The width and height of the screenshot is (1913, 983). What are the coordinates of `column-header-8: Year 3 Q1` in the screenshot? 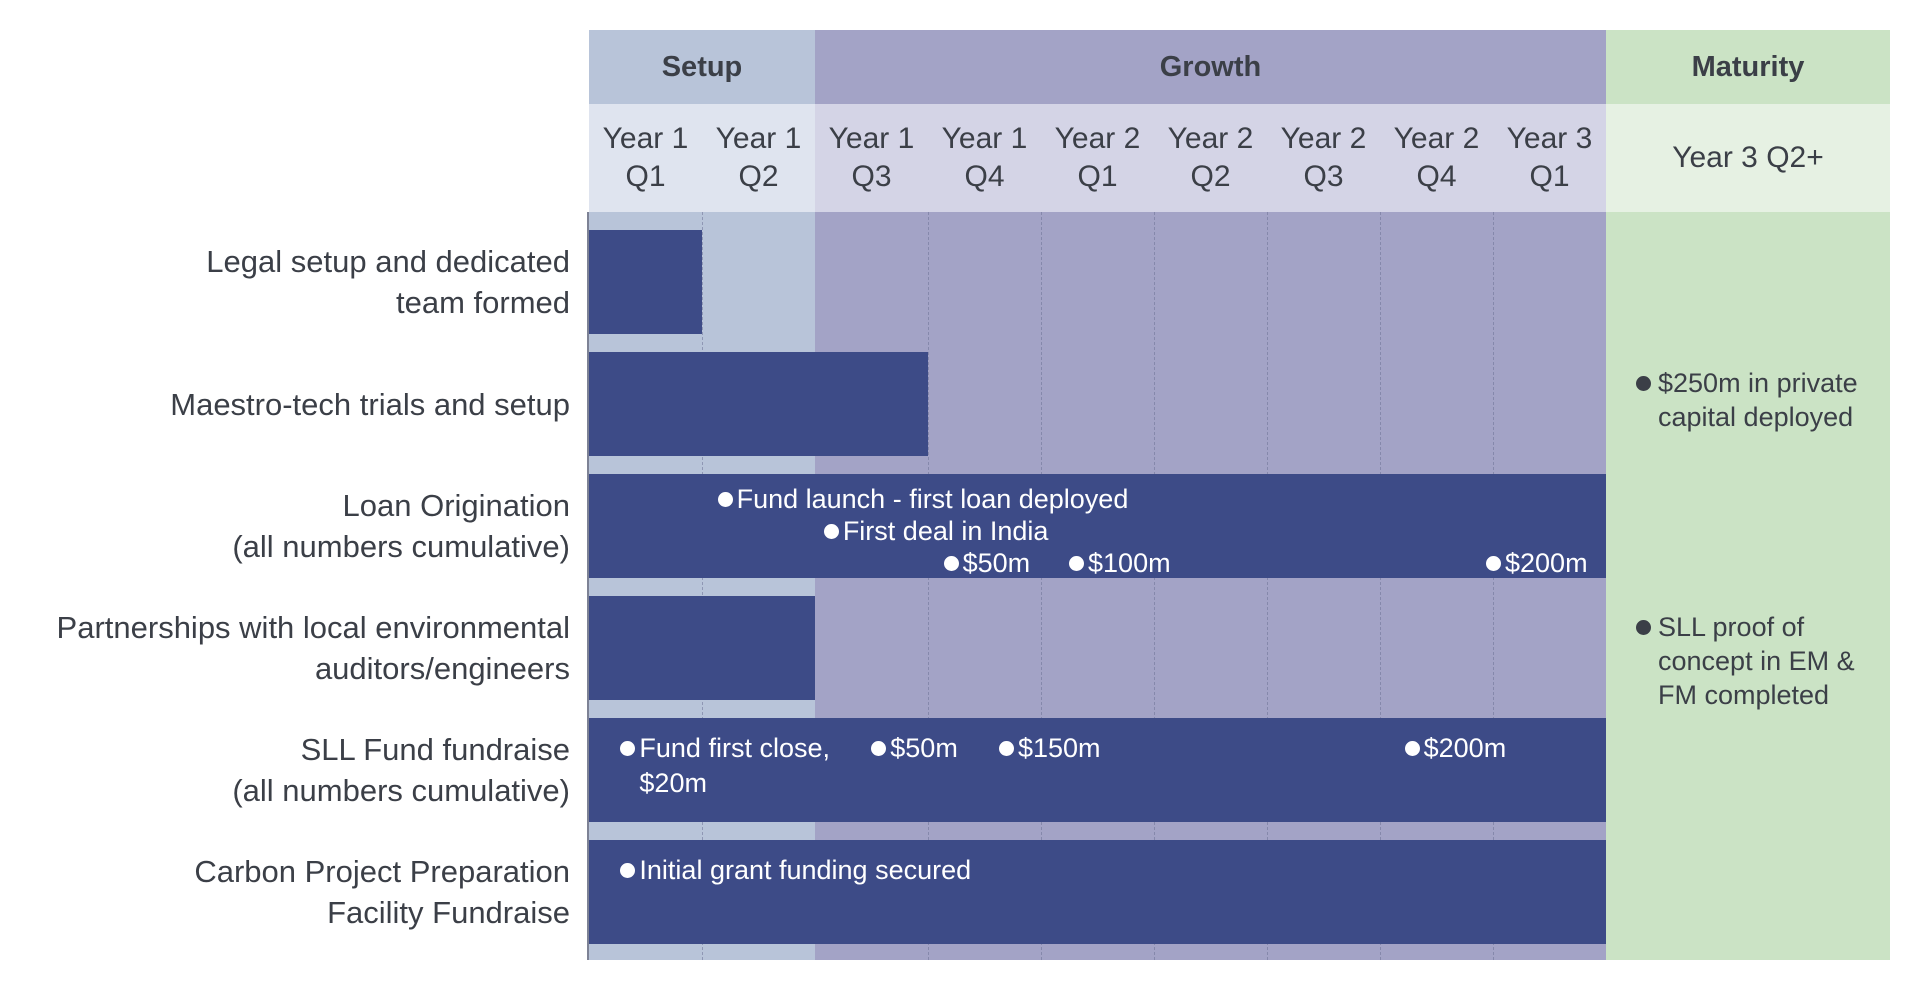 It's located at (1549, 158).